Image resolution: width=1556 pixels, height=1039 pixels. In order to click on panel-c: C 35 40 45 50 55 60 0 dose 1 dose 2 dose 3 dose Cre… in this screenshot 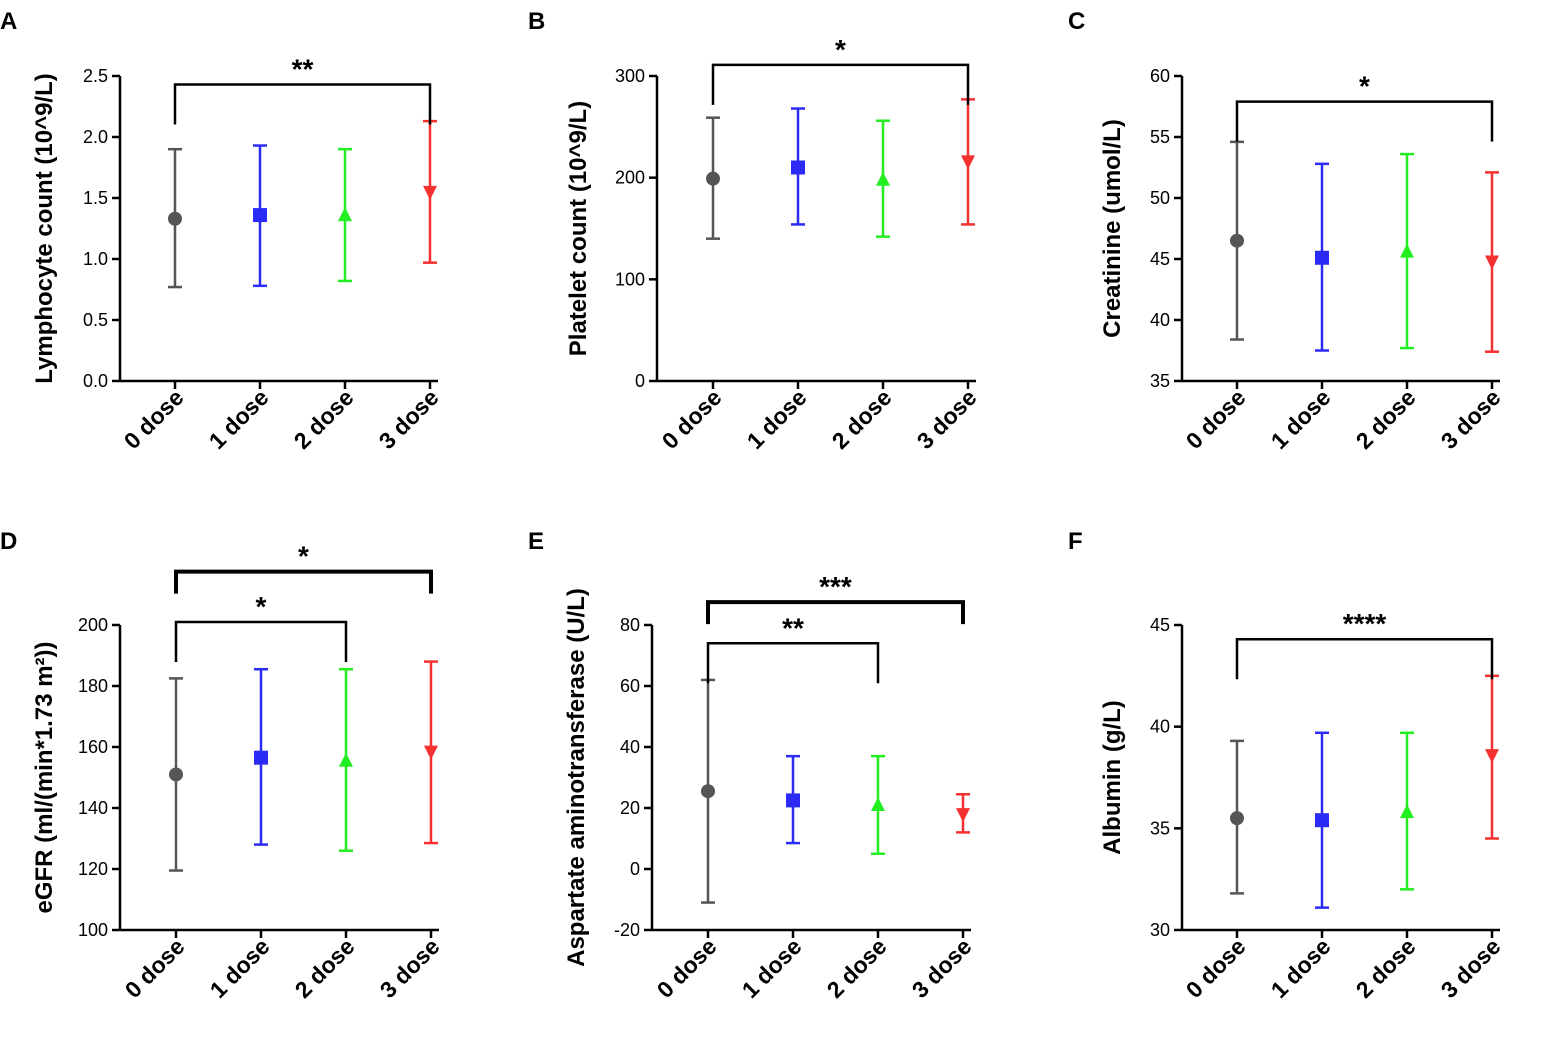, I will do `click(1287, 231)`.